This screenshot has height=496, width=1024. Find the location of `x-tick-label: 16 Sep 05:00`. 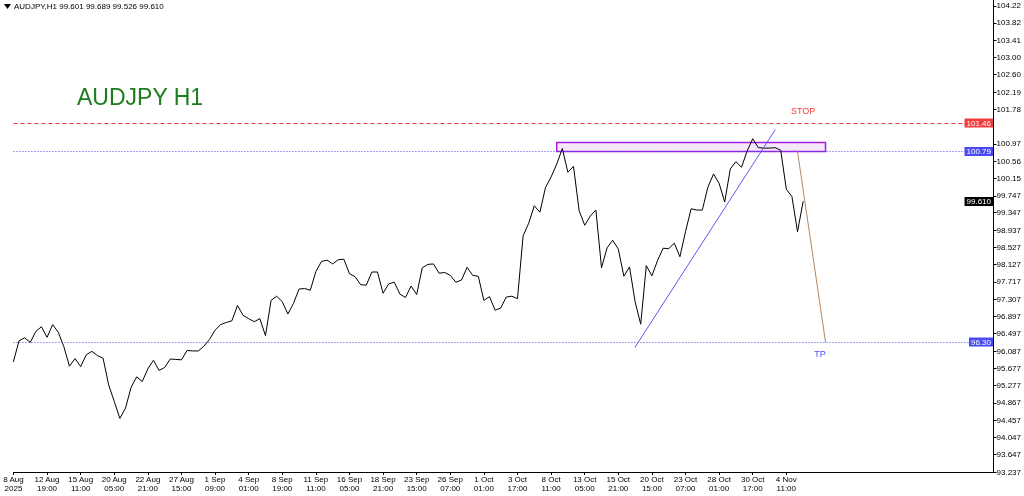

x-tick-label: 16 Sep 05:00 is located at coordinates (349, 484).